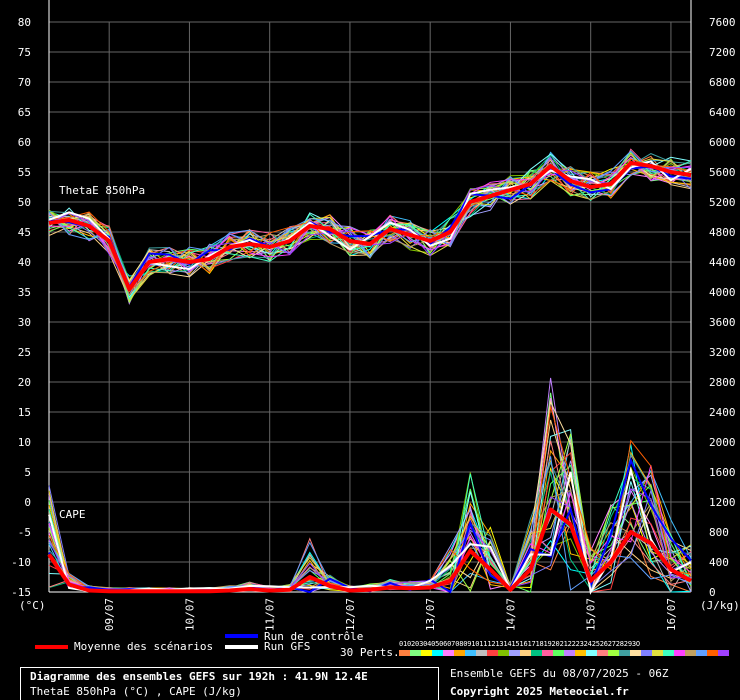  I want to click on x-axis-ticks: 09/07 10/07 11/07 12/07 13/07 14/07 15/07 16/07, so click(390, 614).